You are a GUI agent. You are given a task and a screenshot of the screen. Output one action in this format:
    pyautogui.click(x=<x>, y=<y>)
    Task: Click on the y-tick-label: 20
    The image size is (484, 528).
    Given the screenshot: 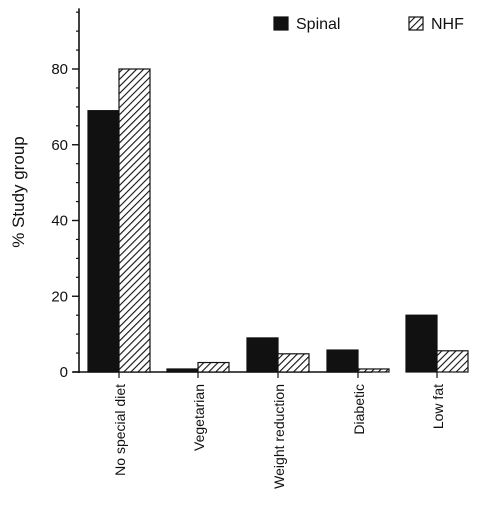 What is the action you would take?
    pyautogui.click(x=59, y=296)
    